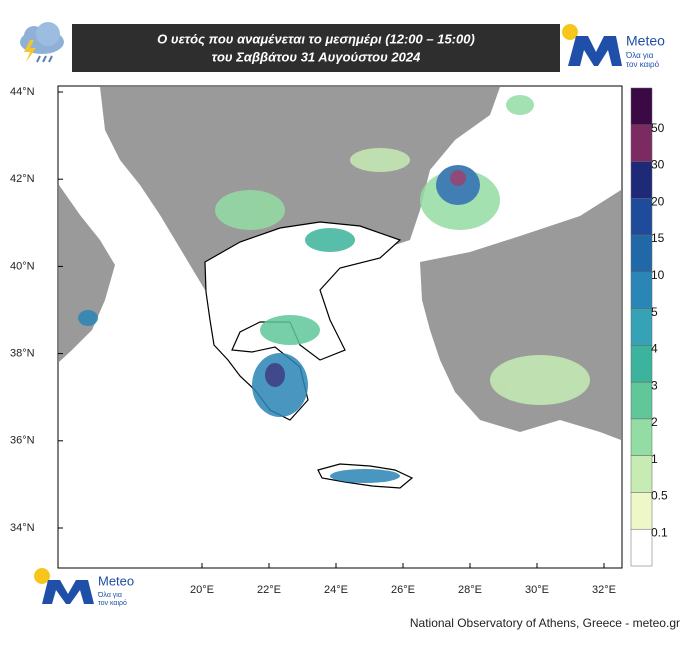  I want to click on lon-label: 24°E, so click(336, 590).